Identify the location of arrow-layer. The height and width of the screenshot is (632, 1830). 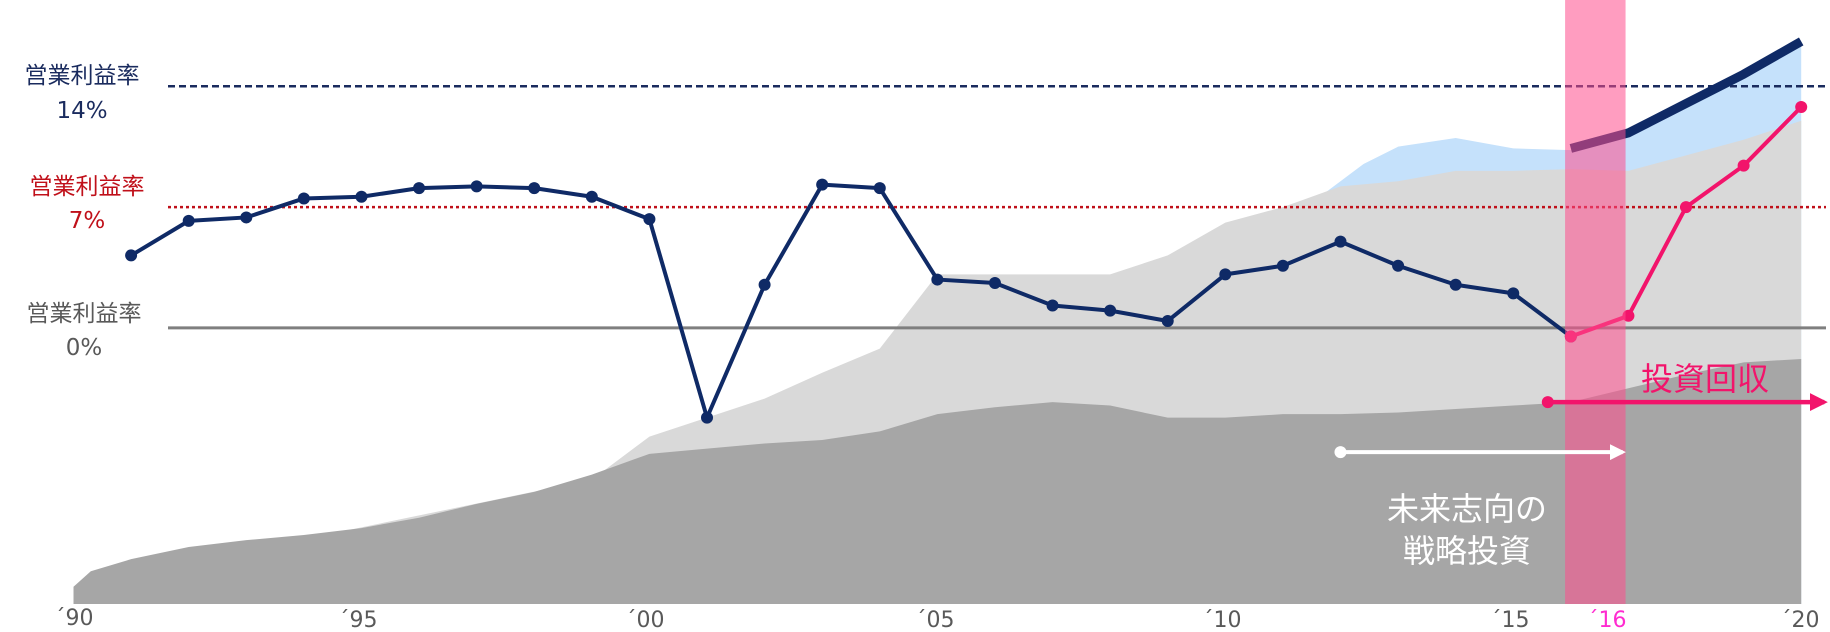
(1581, 427).